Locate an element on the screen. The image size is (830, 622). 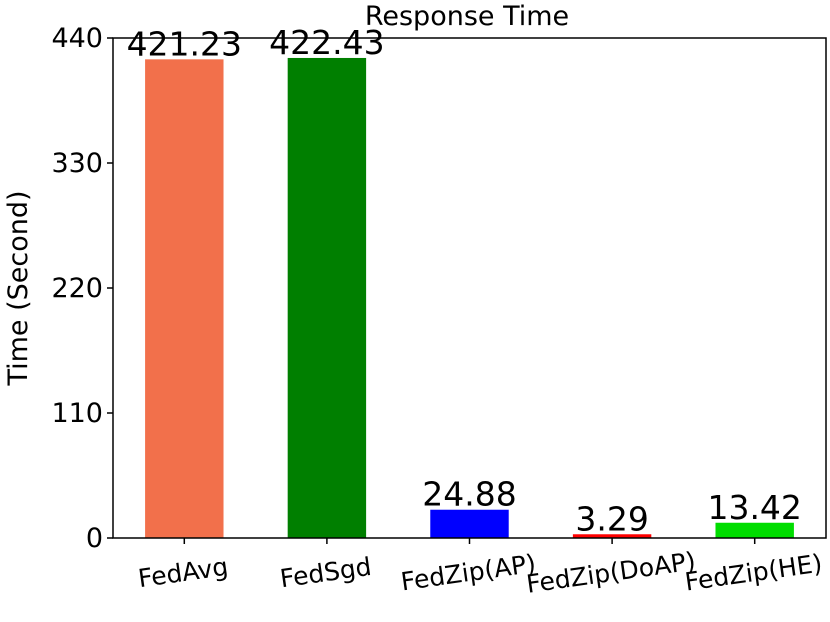
y-tick-label: 0 is located at coordinates (94, 538).